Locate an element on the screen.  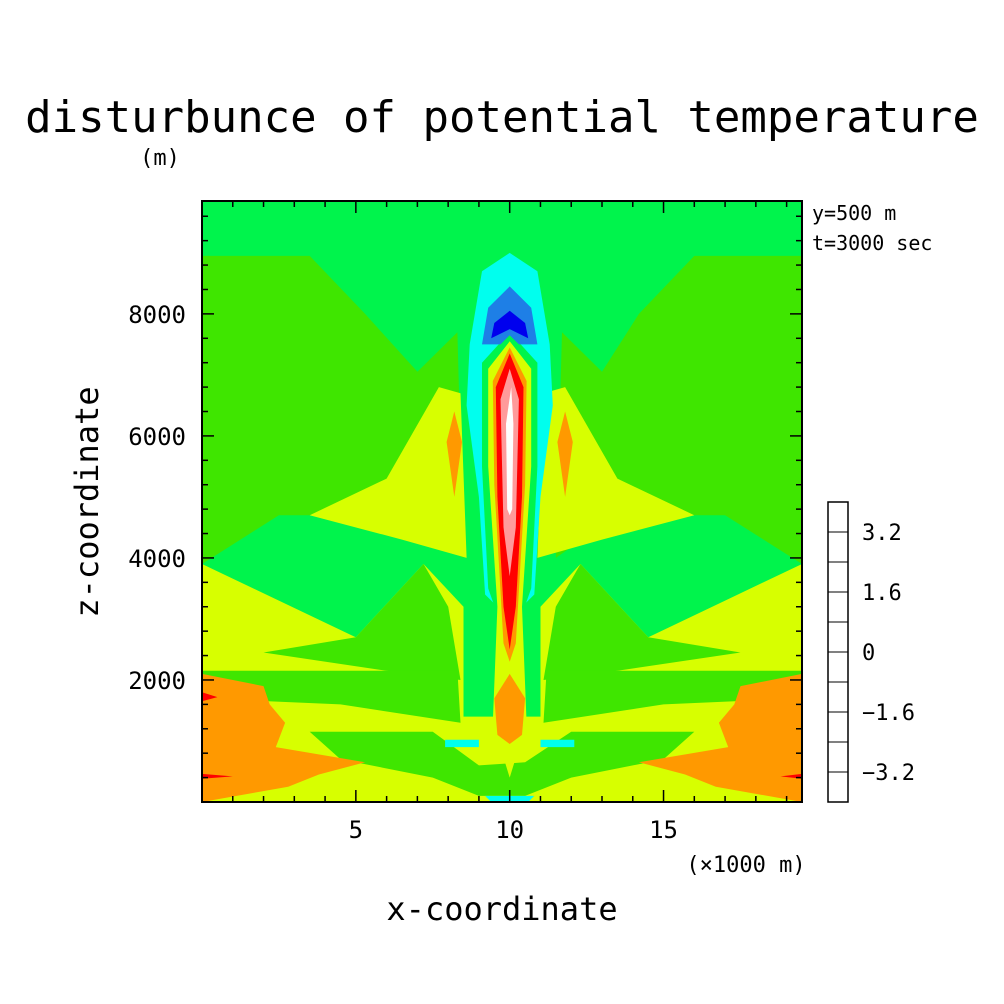
contour-region-orange-bottom-left is located at coordinates (284, 737).